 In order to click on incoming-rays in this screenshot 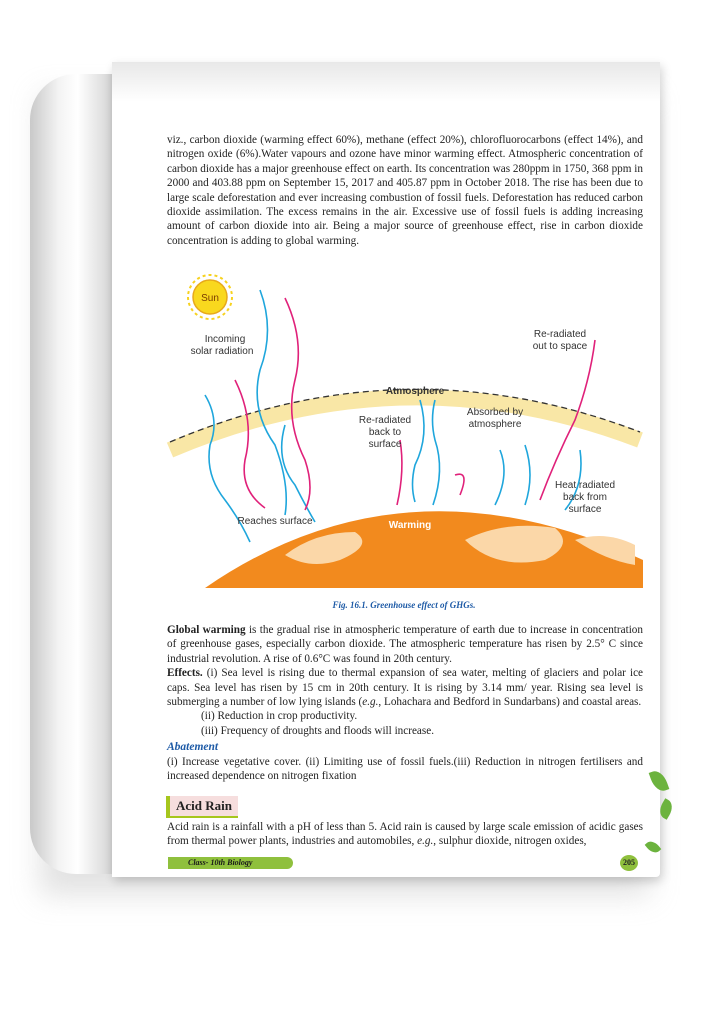, I will do `click(314, 416)`.